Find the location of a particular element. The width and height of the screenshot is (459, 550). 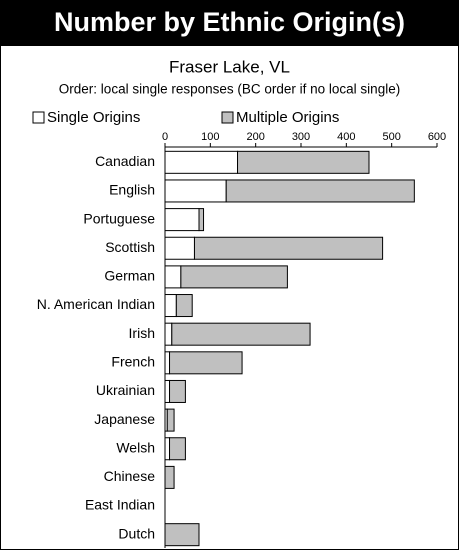

chart-subtitle: Fraser Lake, VL is located at coordinates (229, 66).